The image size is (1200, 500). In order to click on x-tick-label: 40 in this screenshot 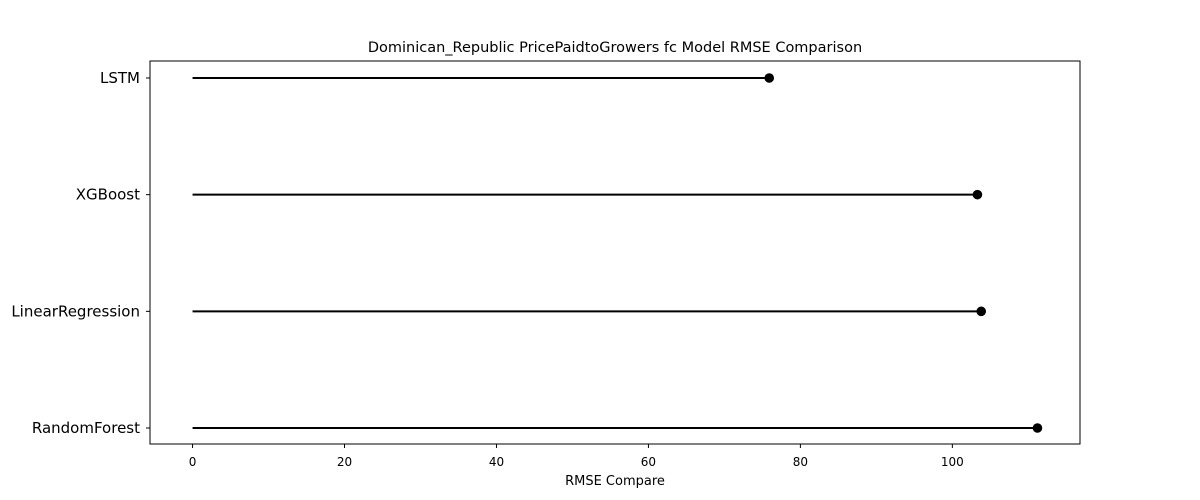, I will do `click(496, 462)`.